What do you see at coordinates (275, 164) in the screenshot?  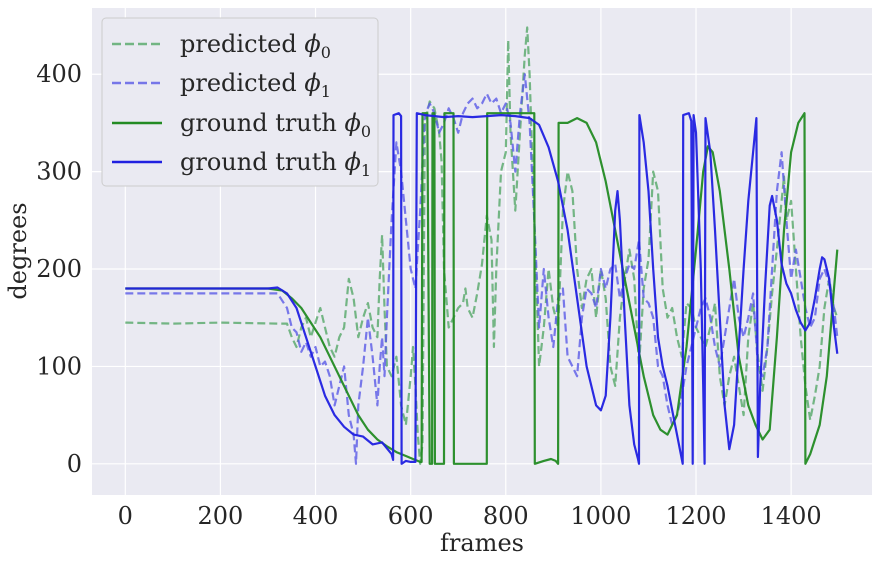 I see `legend-label-gt1: ground truth ϕ1` at bounding box center [275, 164].